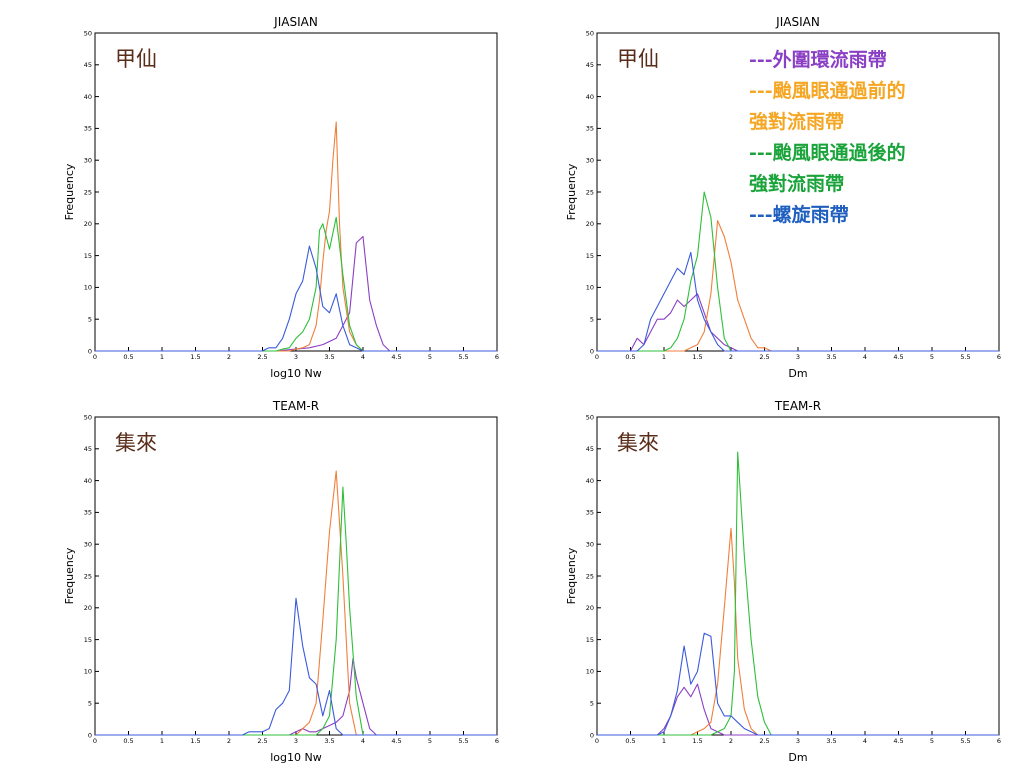 The width and height of the screenshot is (1024, 768). What do you see at coordinates (827, 90) in the screenshot?
I see `legend-entry-2: ---颱風眼通過前的` at bounding box center [827, 90].